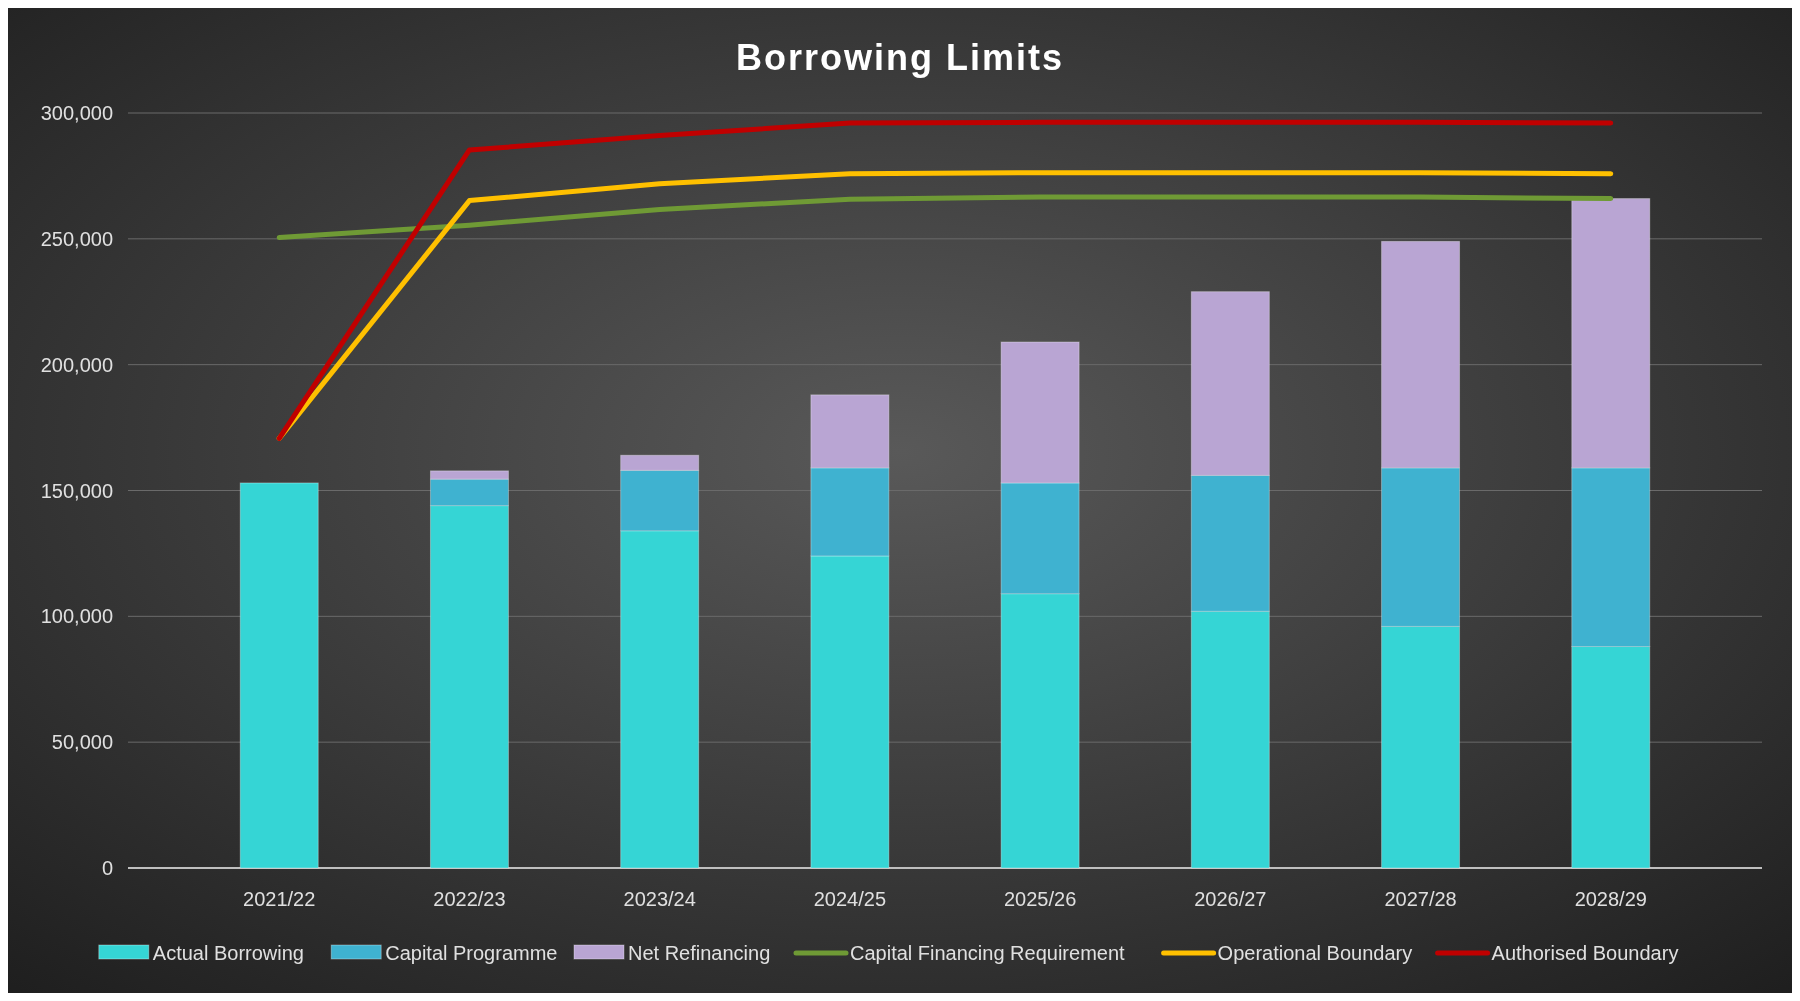 Image resolution: width=1800 pixels, height=1001 pixels. Describe the element at coordinates (76, 364) in the screenshot. I see `y-tick-label: 200,000` at that location.